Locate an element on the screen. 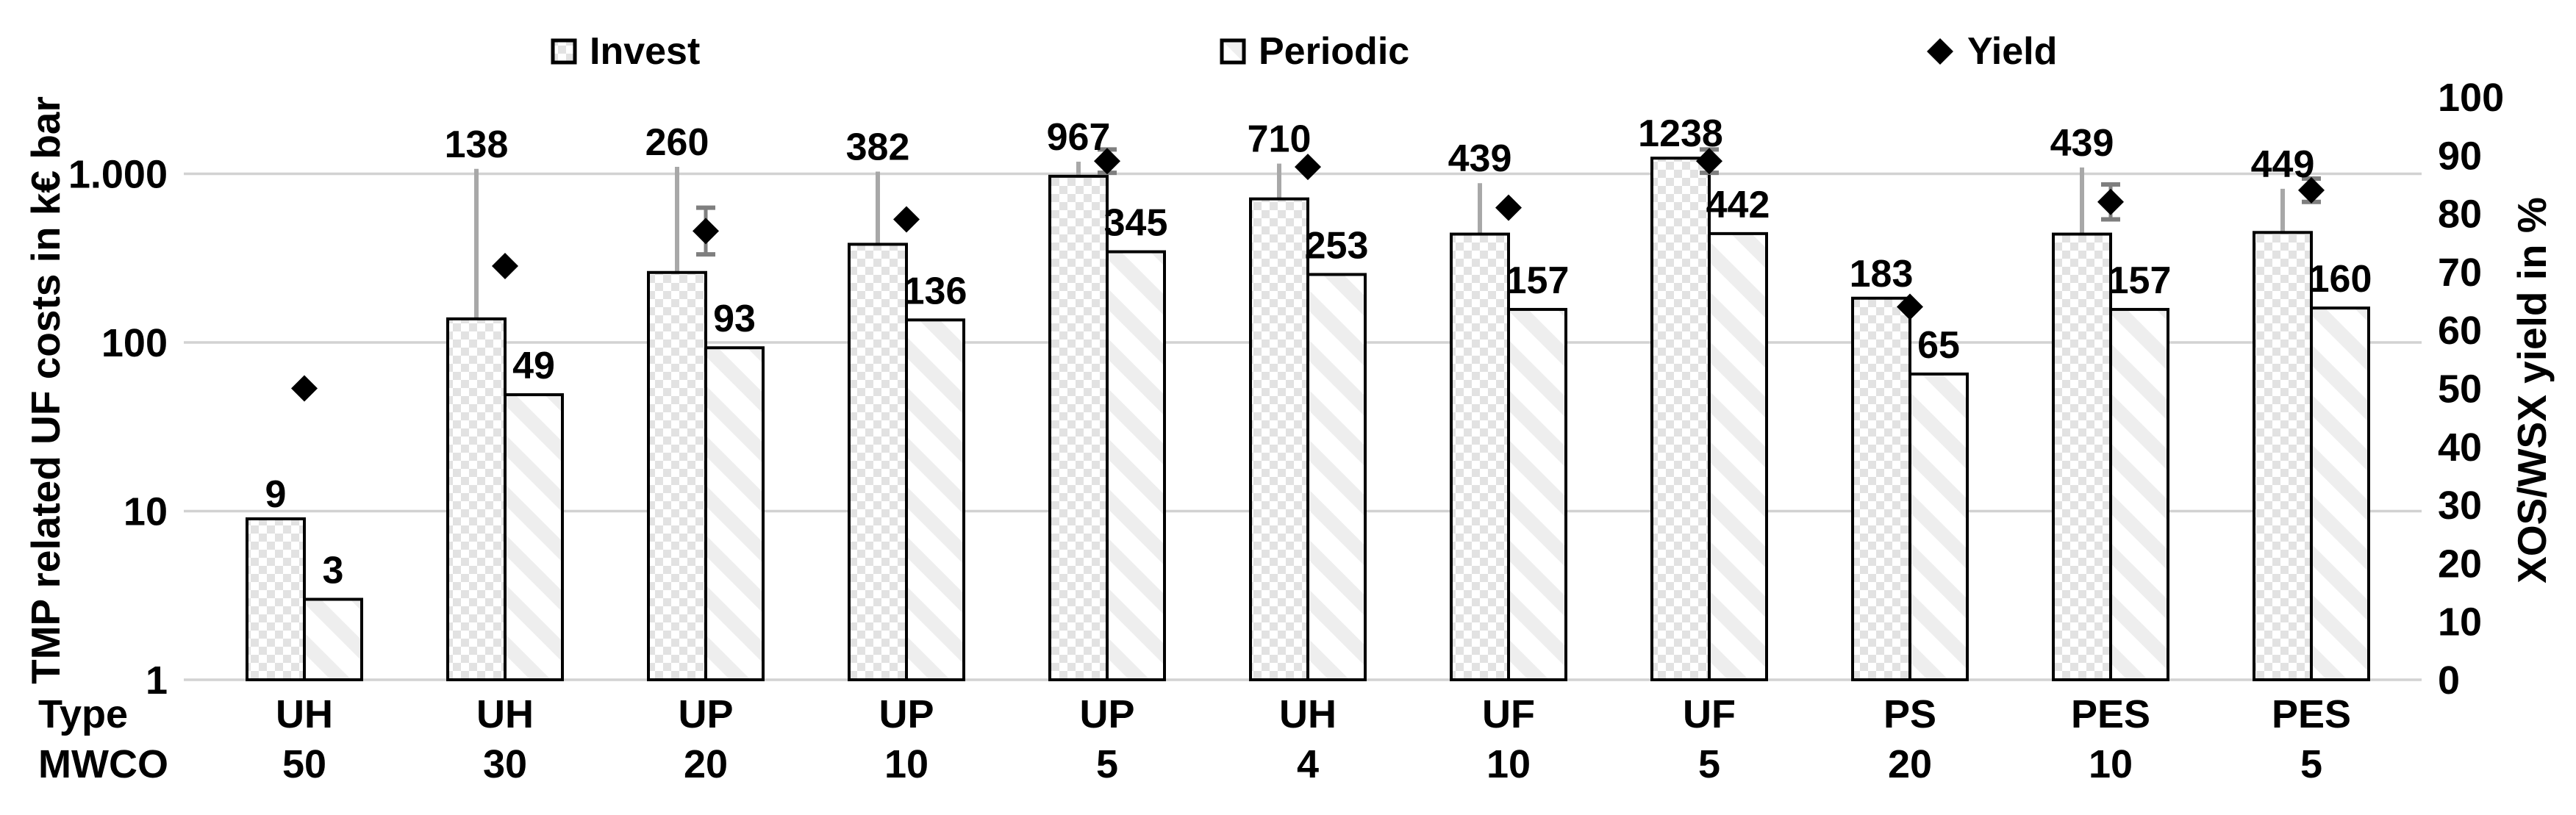 The width and height of the screenshot is (2576, 815). left-axis-tick-label: 10 is located at coordinates (146, 512).